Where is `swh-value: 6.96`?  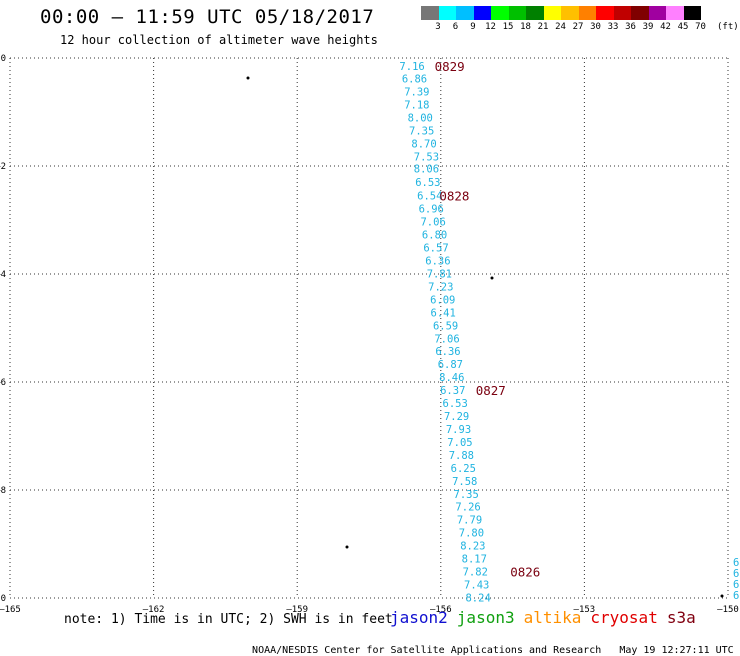 swh-value: 6.96 is located at coordinates (431, 210).